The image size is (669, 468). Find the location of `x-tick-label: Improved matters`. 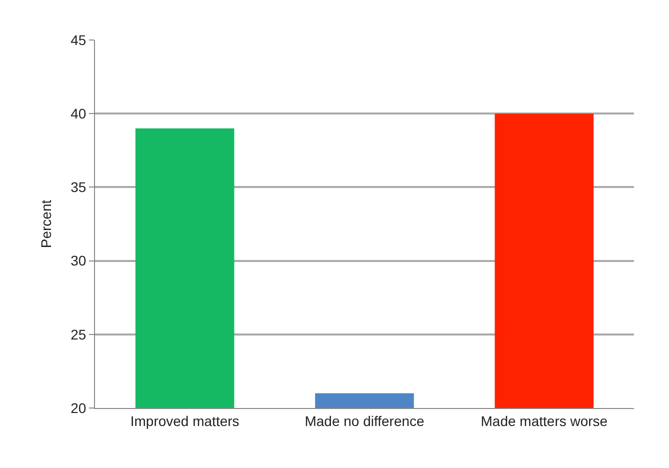

x-tick-label: Improved matters is located at coordinates (185, 420).